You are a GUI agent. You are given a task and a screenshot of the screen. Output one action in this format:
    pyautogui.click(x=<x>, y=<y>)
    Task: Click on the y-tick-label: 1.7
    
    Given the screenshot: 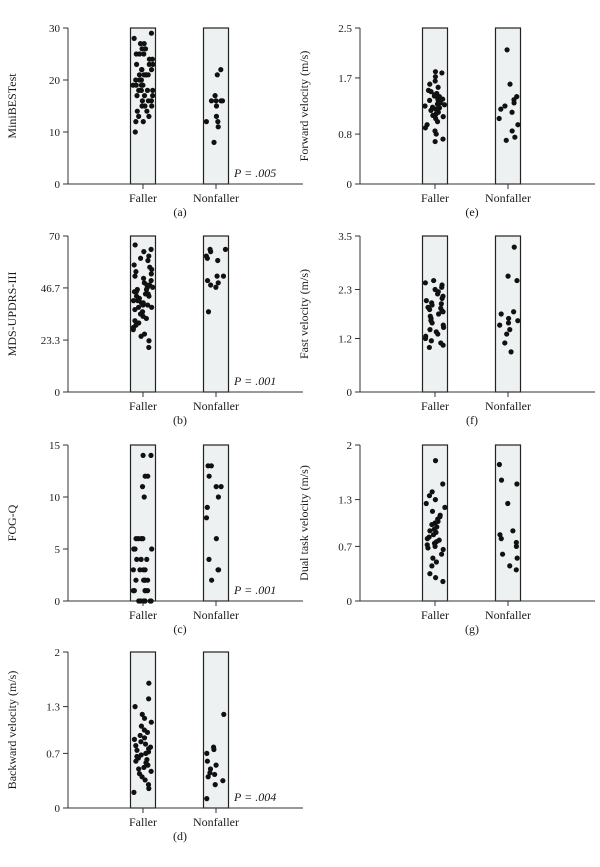 What is the action you would take?
    pyautogui.click(x=345, y=79)
    